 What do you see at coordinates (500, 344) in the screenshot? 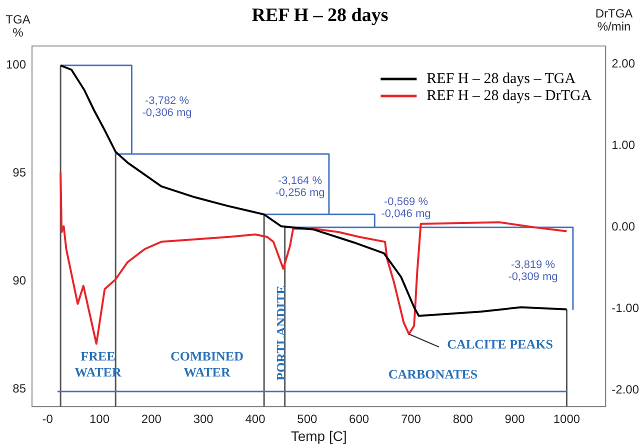
I see `annotation: CALCITE PEAKS` at bounding box center [500, 344].